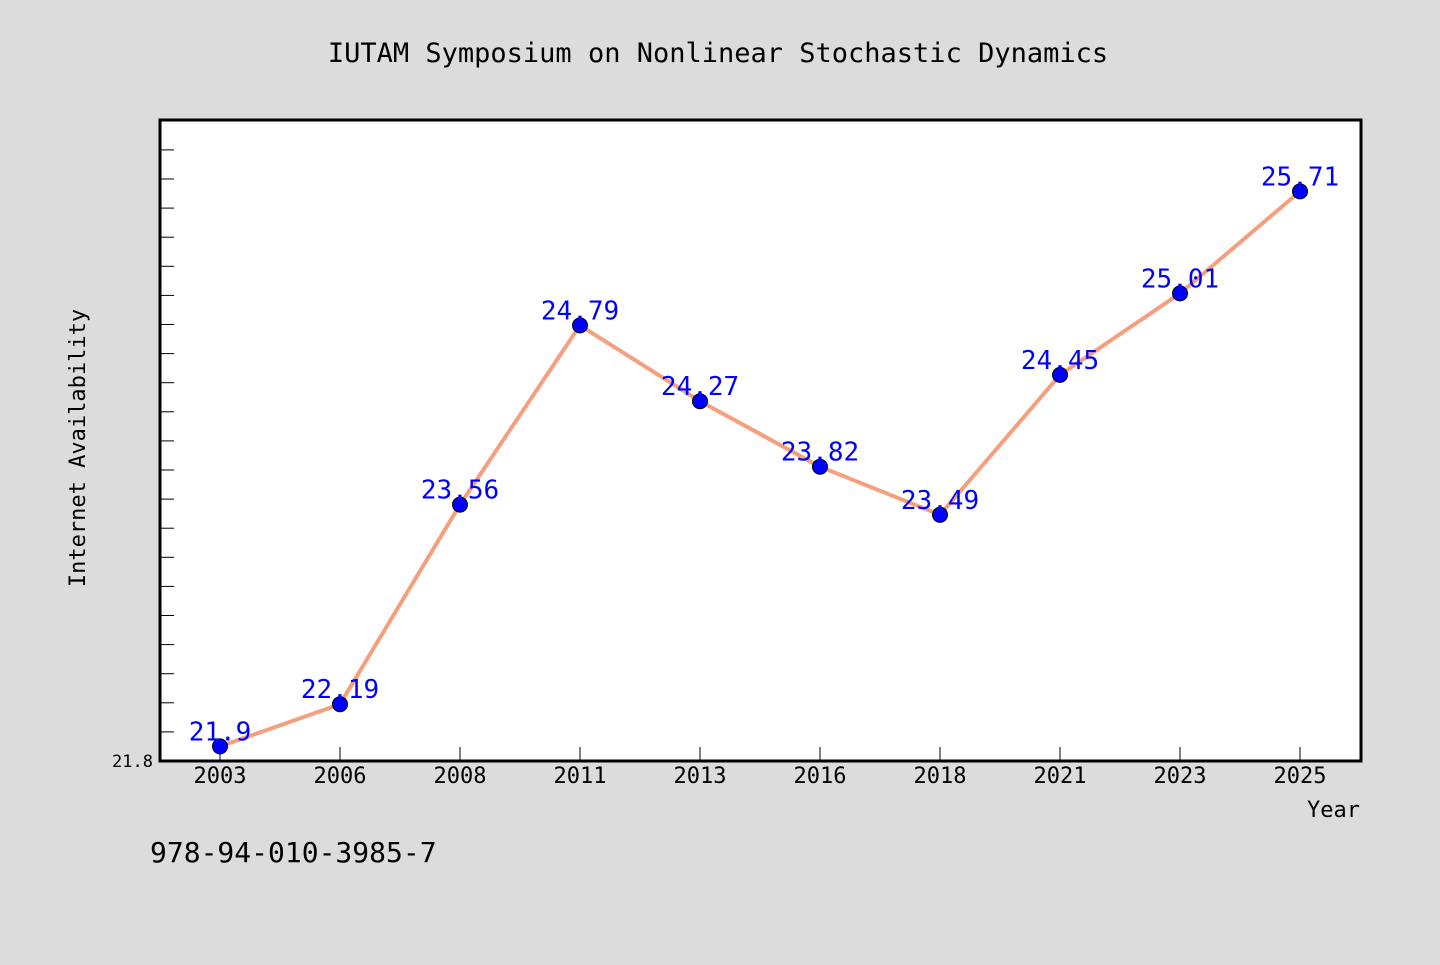 The image size is (1440, 965). Describe the element at coordinates (293, 852) in the screenshot. I see `isbn-text: 978-94-010-3985-7` at that location.